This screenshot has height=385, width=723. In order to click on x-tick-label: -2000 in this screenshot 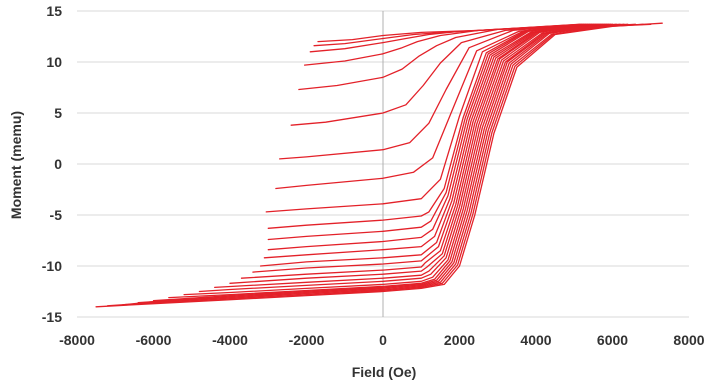, I will do `click(307, 340)`.